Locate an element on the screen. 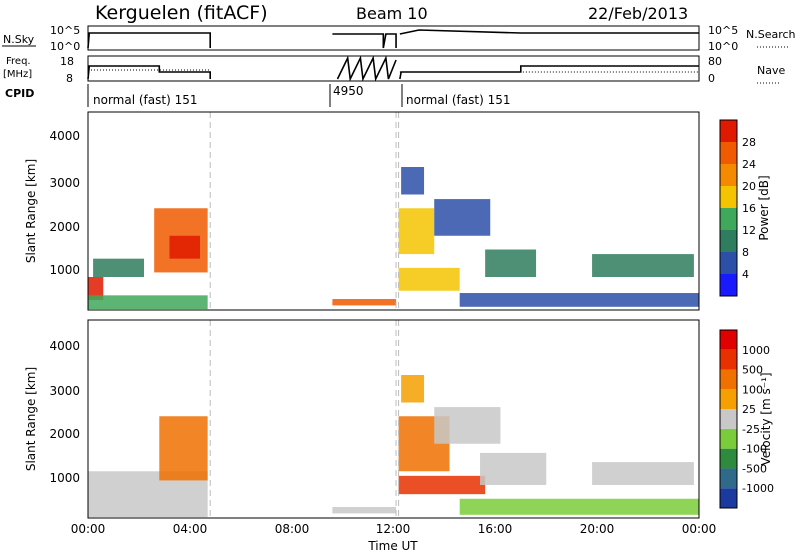 The width and height of the screenshot is (800, 554). power-colorbar-cells is located at coordinates (728, 208).